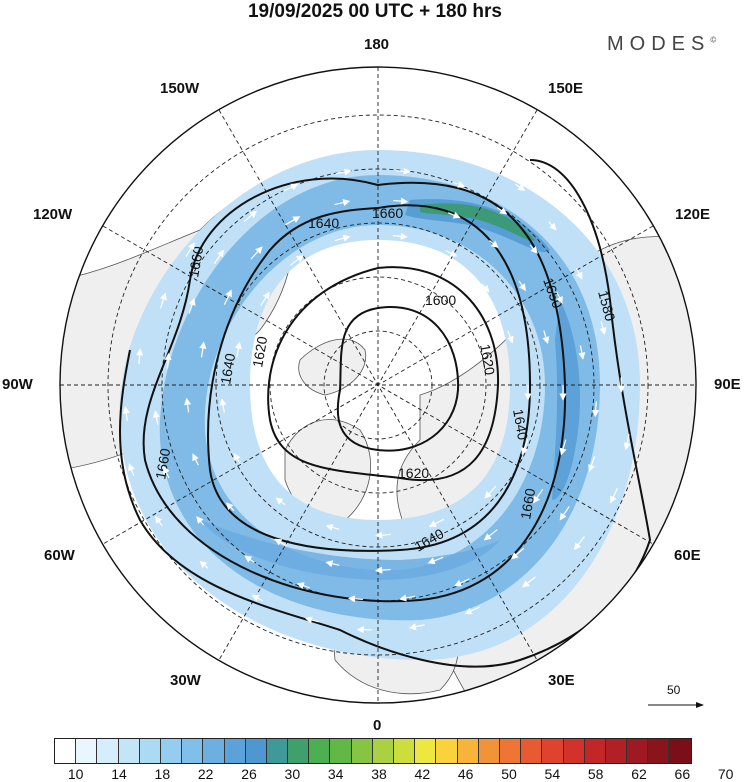 Image resolution: width=750 pixels, height=782 pixels. Describe the element at coordinates (292, 774) in the screenshot. I see `colorbar-tick-label: 30` at that location.